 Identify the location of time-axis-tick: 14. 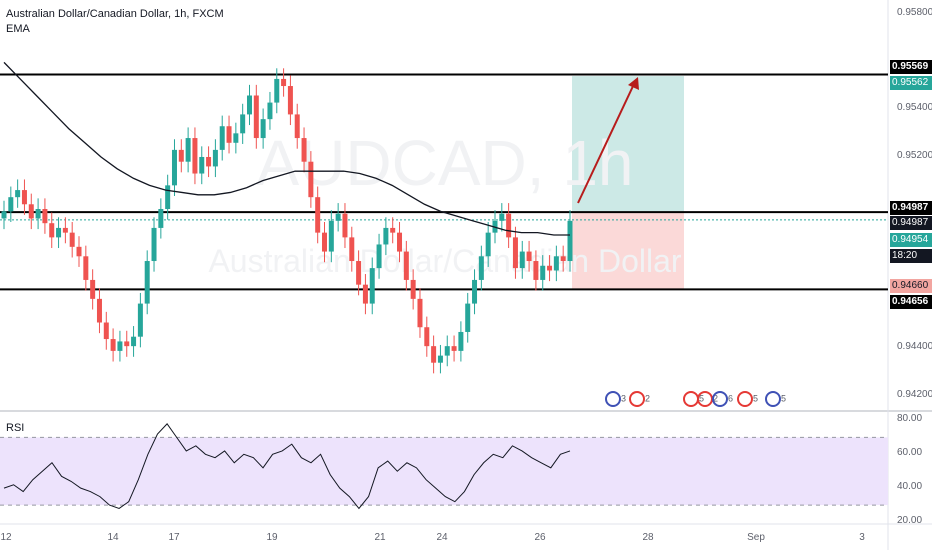
(113, 537).